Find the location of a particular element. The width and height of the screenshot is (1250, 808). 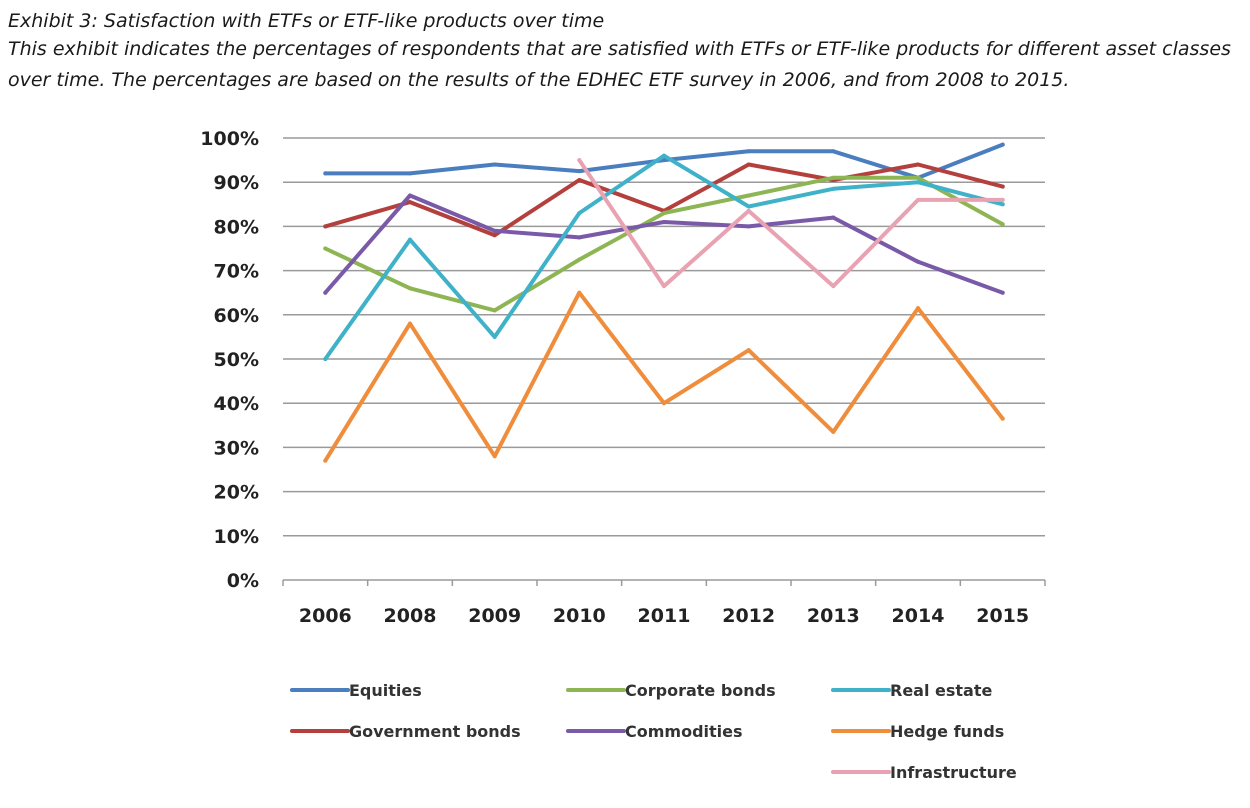

y-tick-label: 50% is located at coordinates (236, 360).